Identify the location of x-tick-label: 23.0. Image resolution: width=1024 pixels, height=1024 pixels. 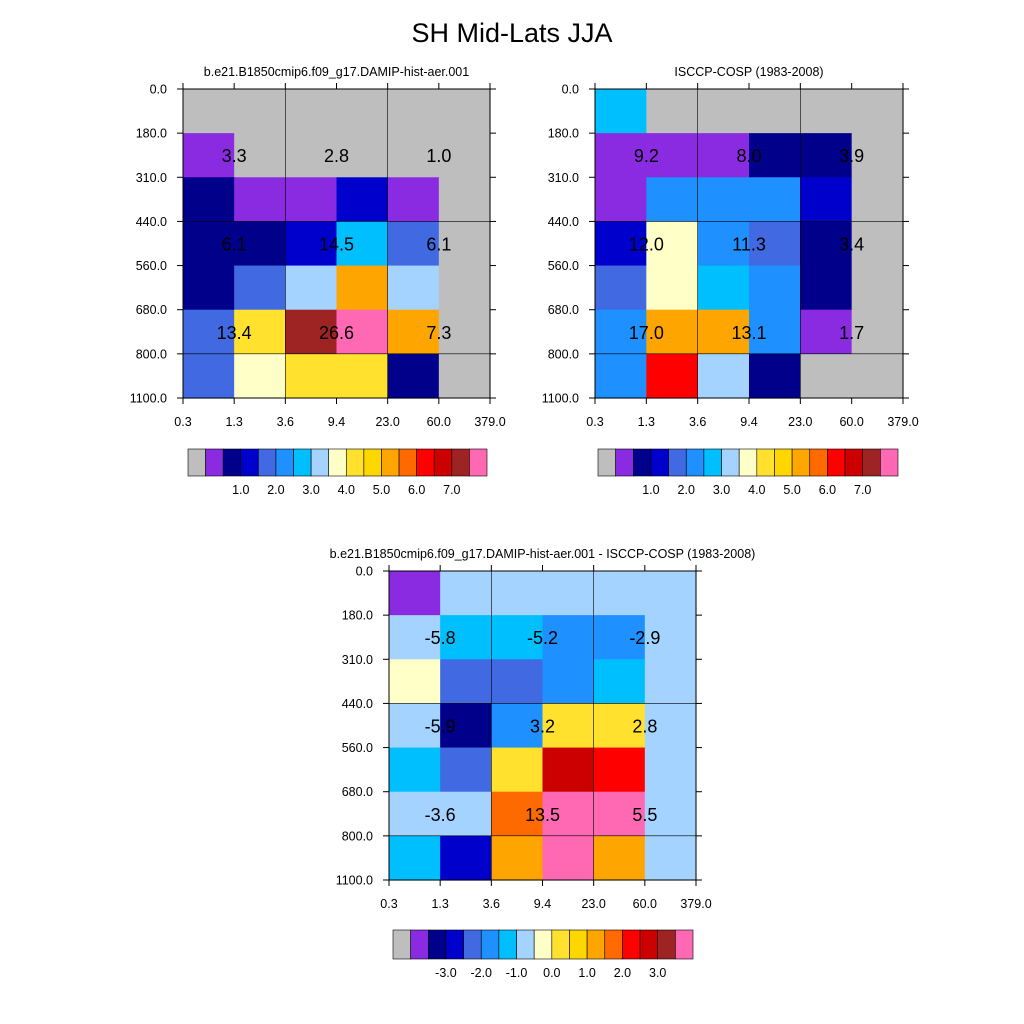
(387, 422).